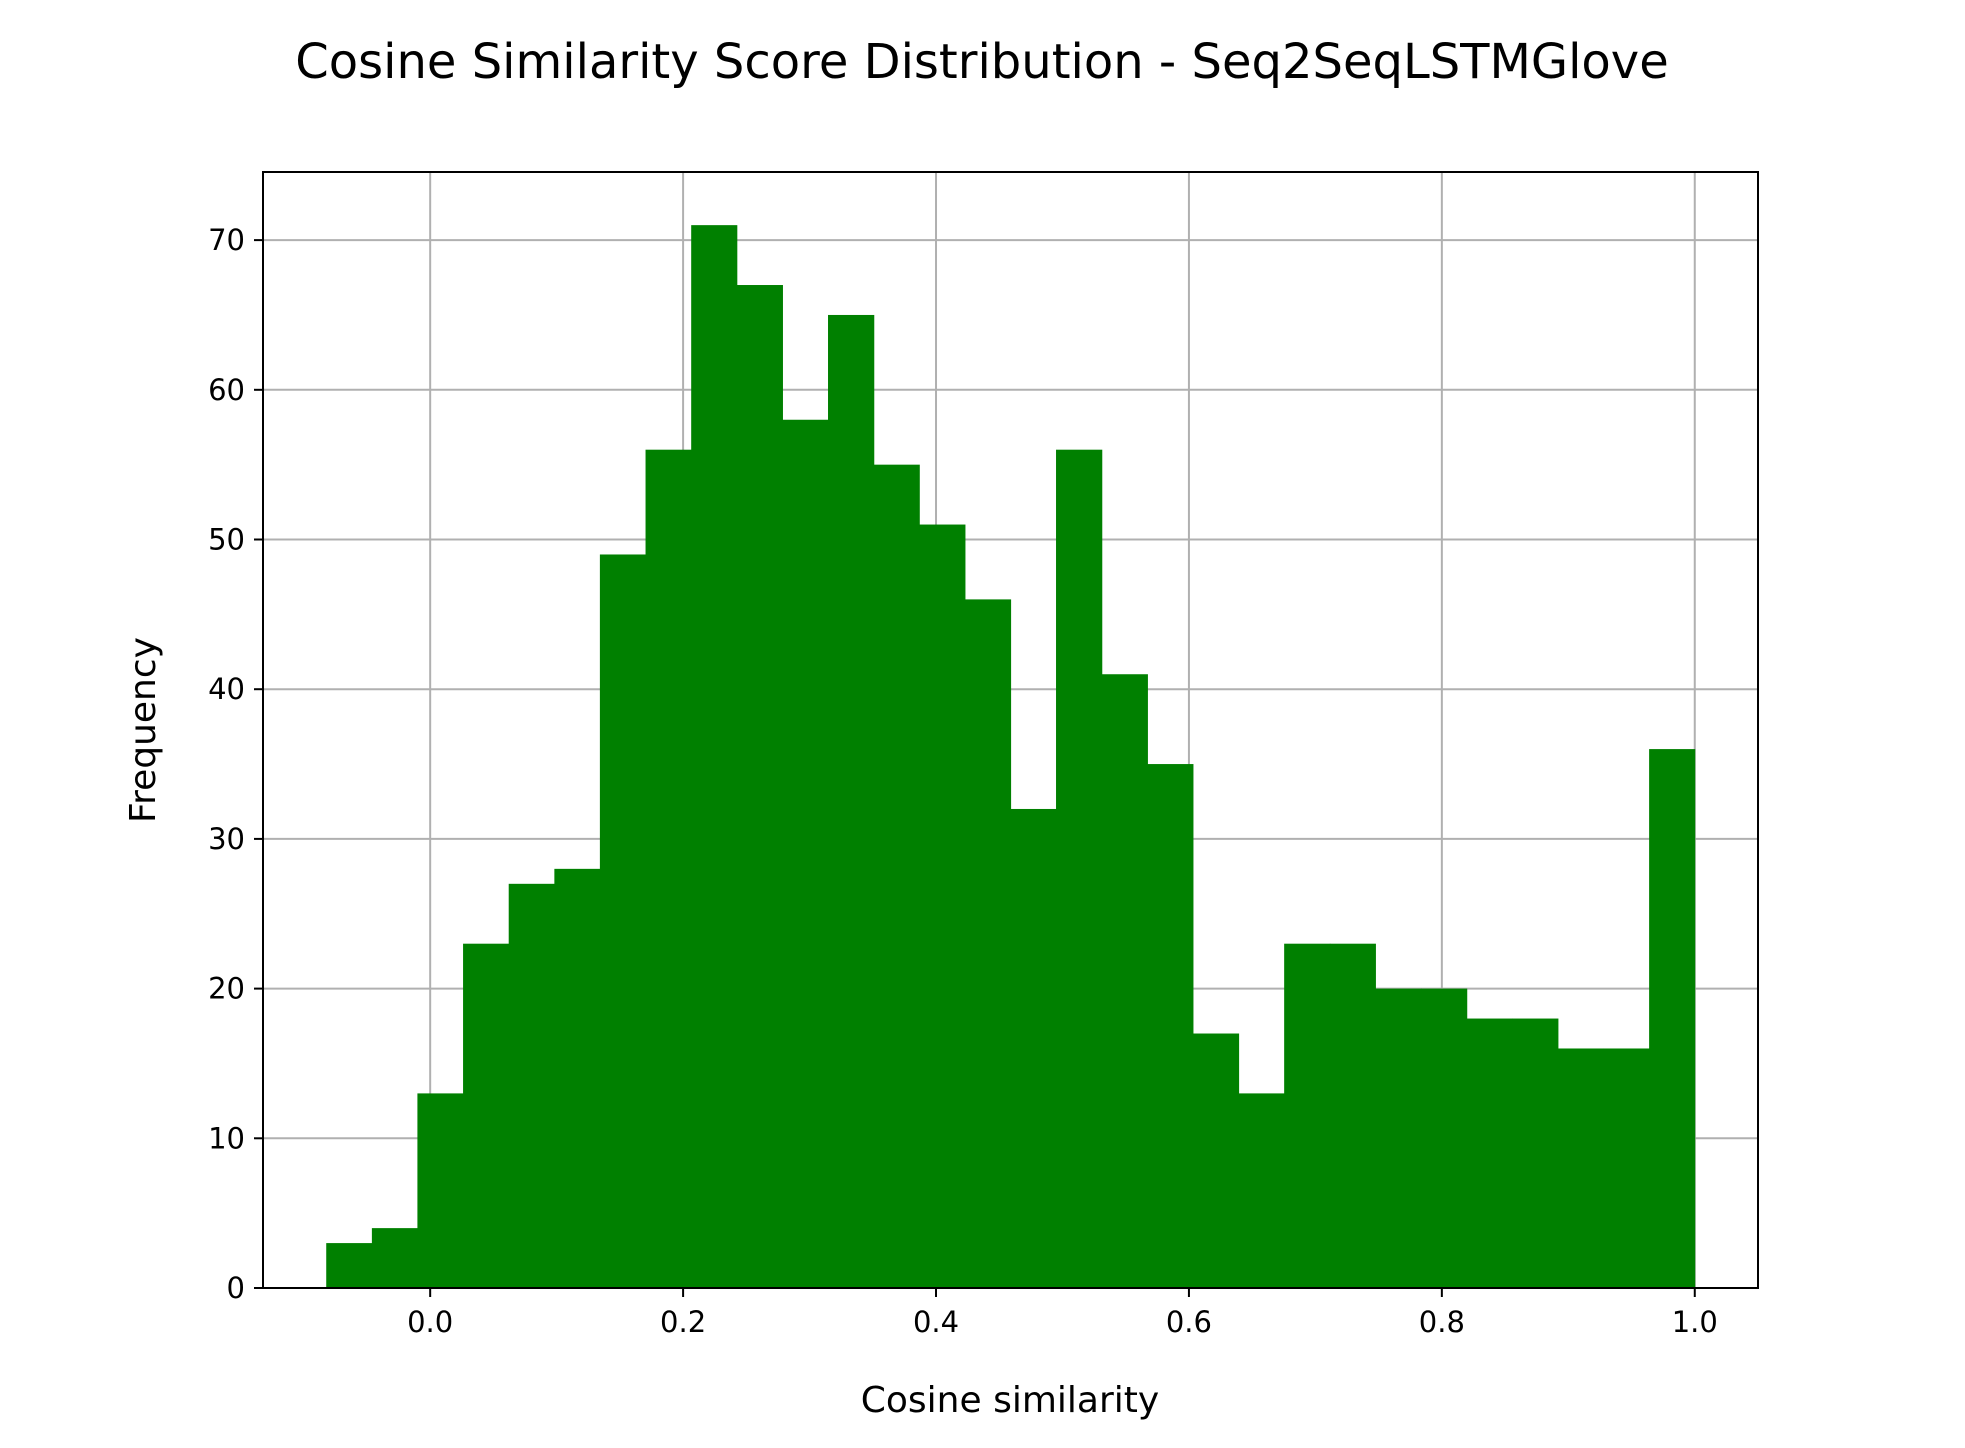  Describe the element at coordinates (1442, 1322) in the screenshot. I see `x-tick-label: 0.8` at that location.